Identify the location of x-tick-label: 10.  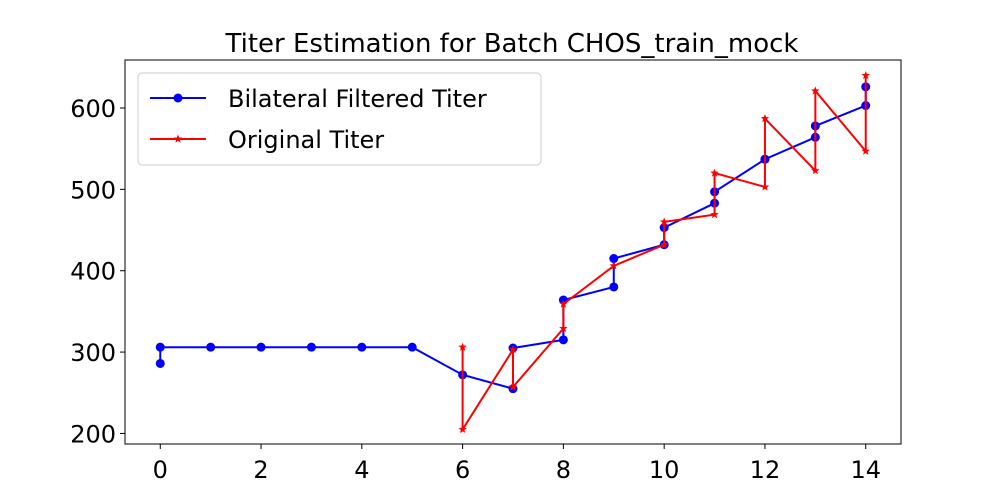
(664, 470).